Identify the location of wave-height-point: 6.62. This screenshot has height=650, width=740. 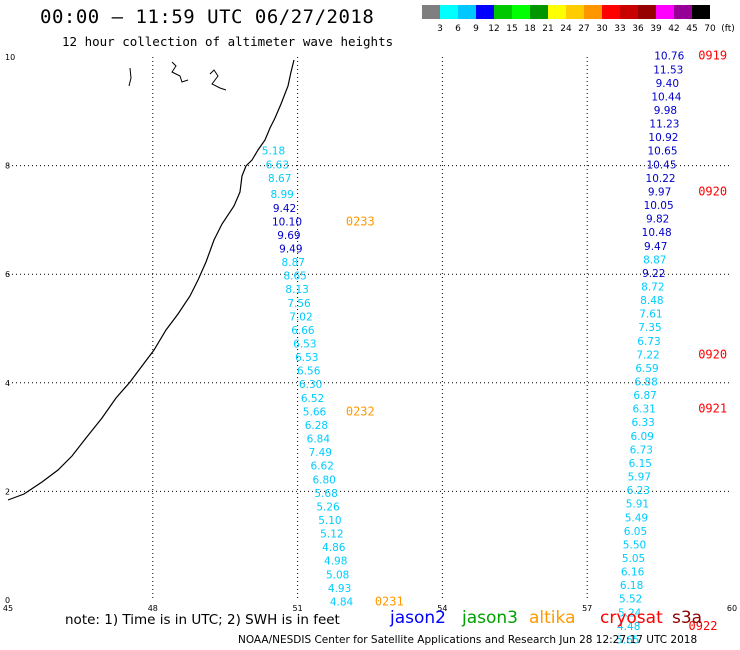
(322, 467).